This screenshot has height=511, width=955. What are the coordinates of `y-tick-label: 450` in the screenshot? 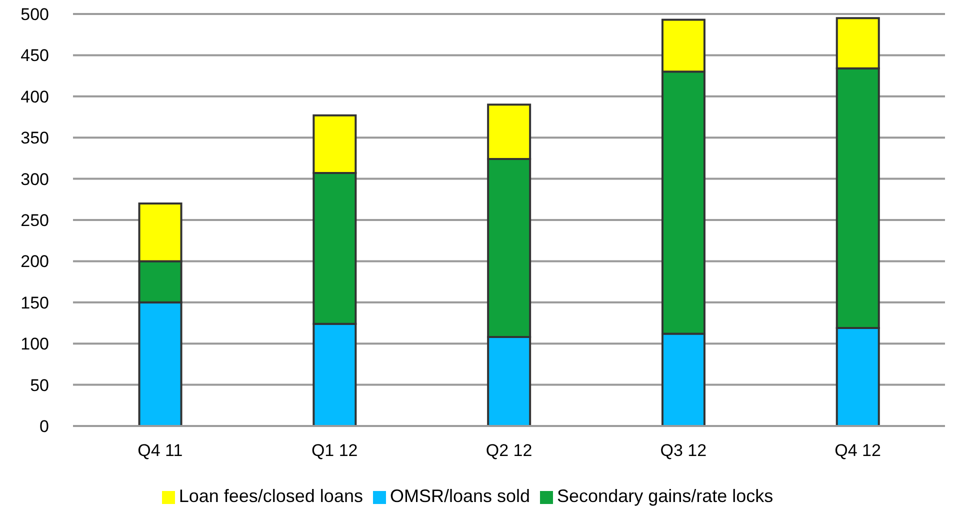 It's located at (34, 56).